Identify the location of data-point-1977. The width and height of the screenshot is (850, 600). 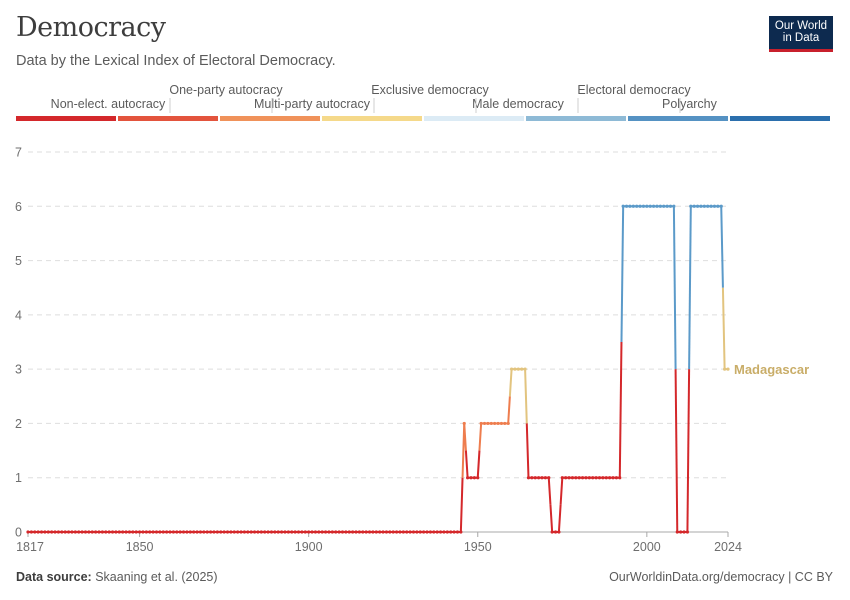
(569, 478).